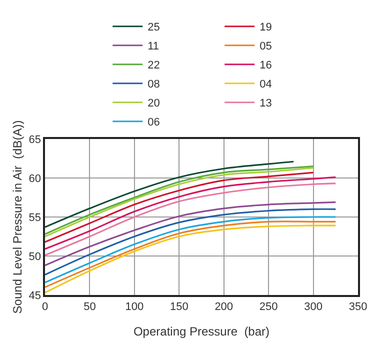 The image size is (379, 348). What do you see at coordinates (313, 306) in the screenshot?
I see `x-tick-label: 300` at bounding box center [313, 306].